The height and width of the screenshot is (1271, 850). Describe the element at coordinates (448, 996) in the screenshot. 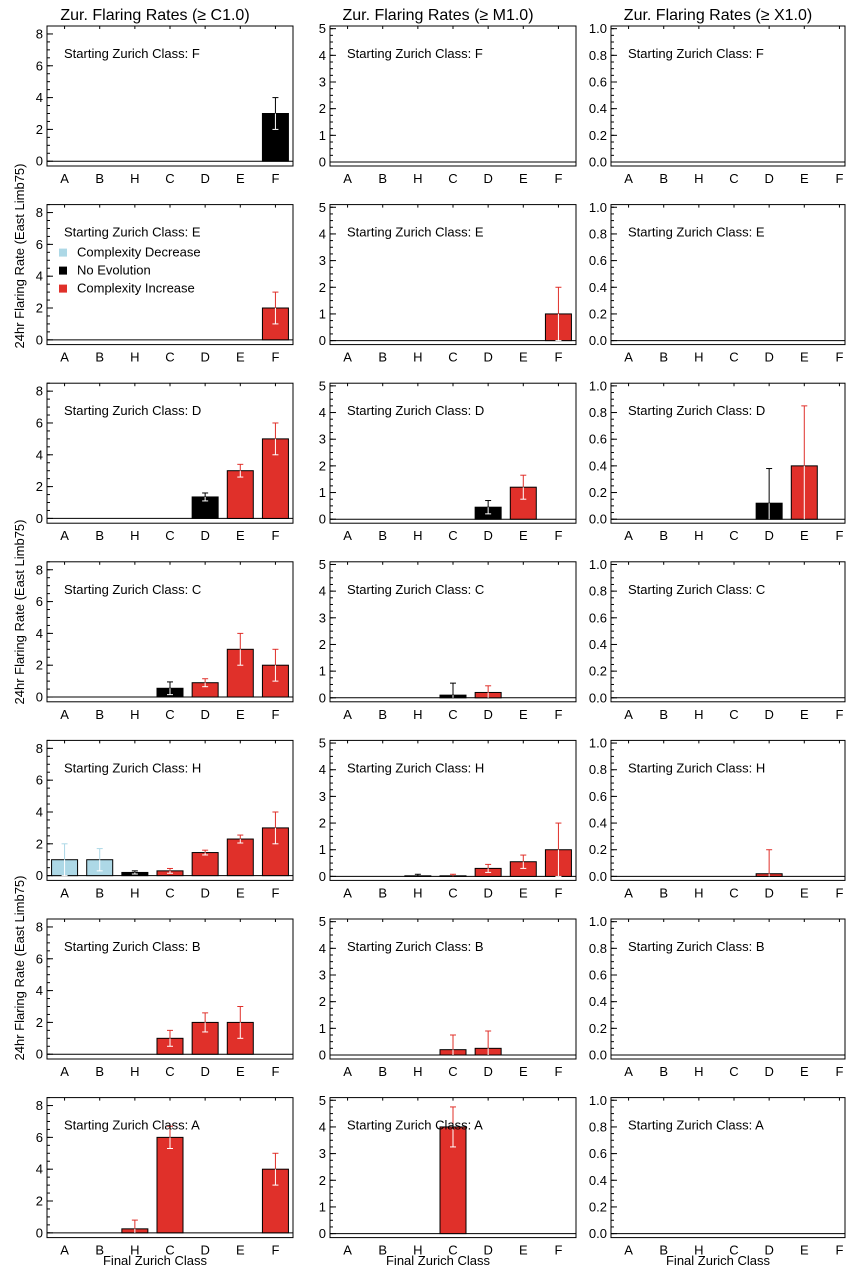

I see `panel-start-b-col-2: 0 1 2 3 4 5 A B H C D E F Starting Zurich Class: B` at that location.